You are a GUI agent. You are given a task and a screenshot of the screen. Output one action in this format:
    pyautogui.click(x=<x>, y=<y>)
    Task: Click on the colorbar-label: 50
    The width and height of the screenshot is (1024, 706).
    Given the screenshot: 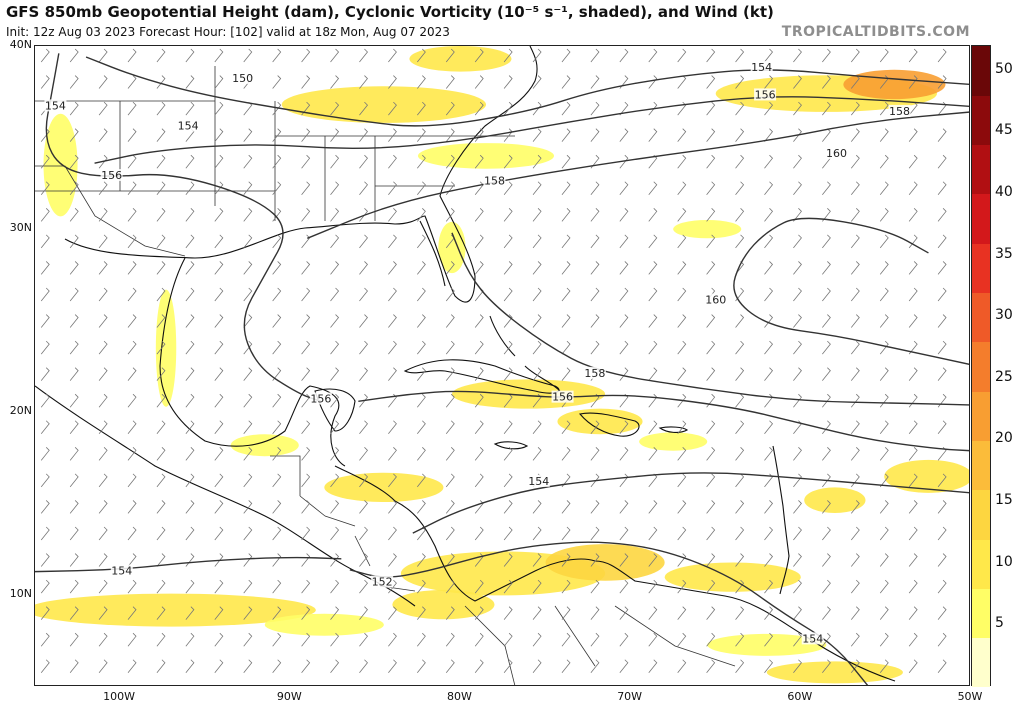 What is the action you would take?
    pyautogui.click(x=1004, y=68)
    